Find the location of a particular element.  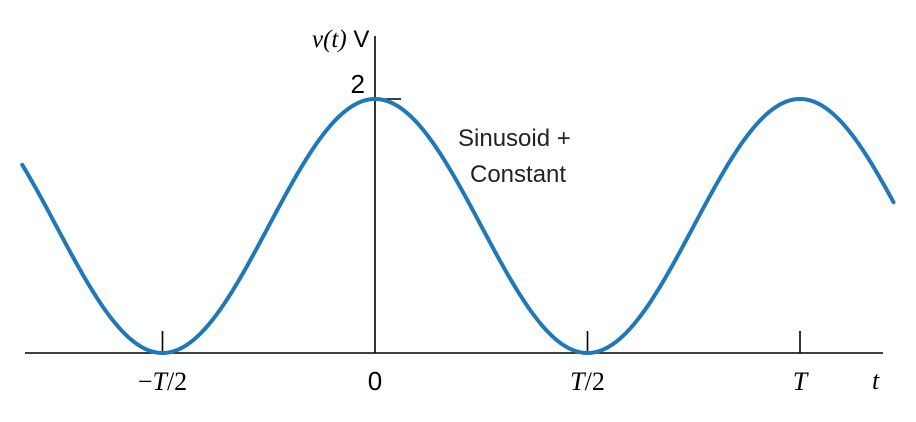

annotation-line-1: Sinusoid + is located at coordinates (514, 138).